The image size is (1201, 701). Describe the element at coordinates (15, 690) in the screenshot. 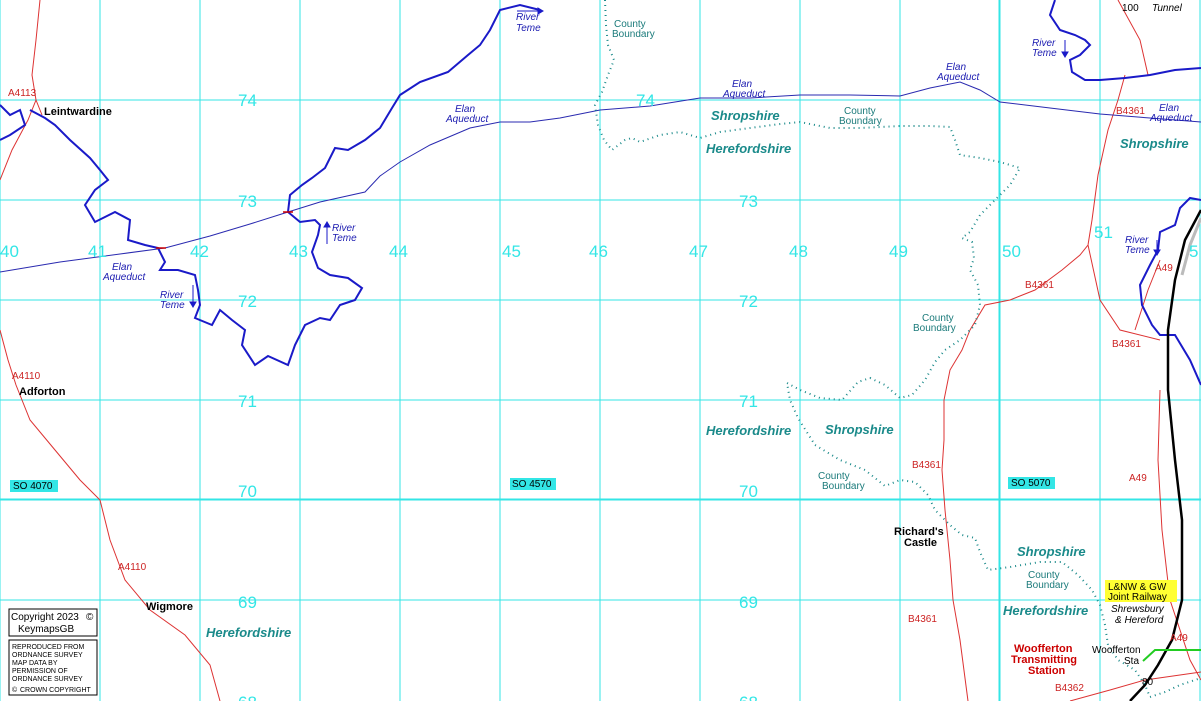

I see `crown-copyright-symbol: ©` at that location.